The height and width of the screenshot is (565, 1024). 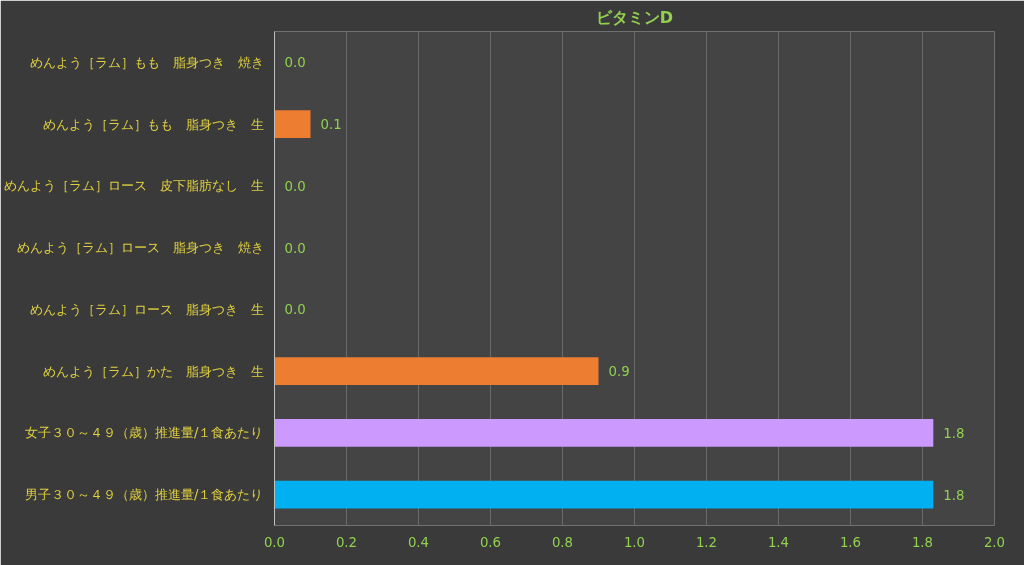 What do you see at coordinates (490, 542) in the screenshot?
I see `text: 0.6` at bounding box center [490, 542].